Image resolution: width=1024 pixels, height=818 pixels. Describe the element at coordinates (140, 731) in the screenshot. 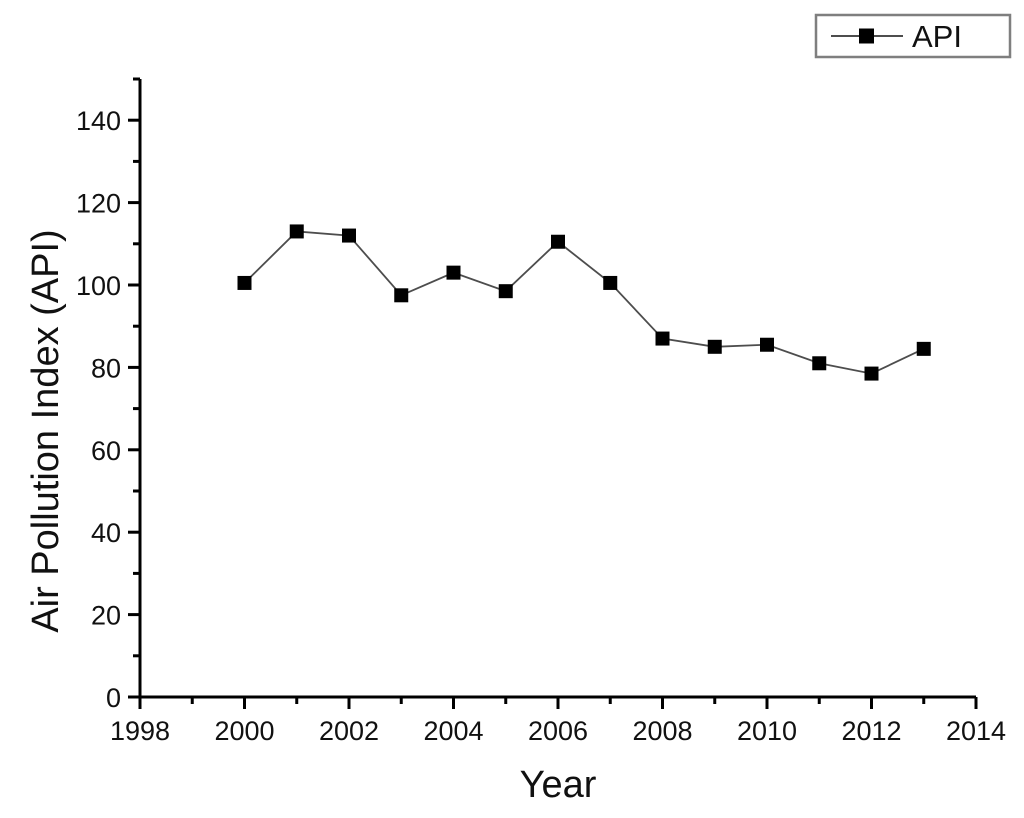

I see `x-tick-label: 1998` at that location.